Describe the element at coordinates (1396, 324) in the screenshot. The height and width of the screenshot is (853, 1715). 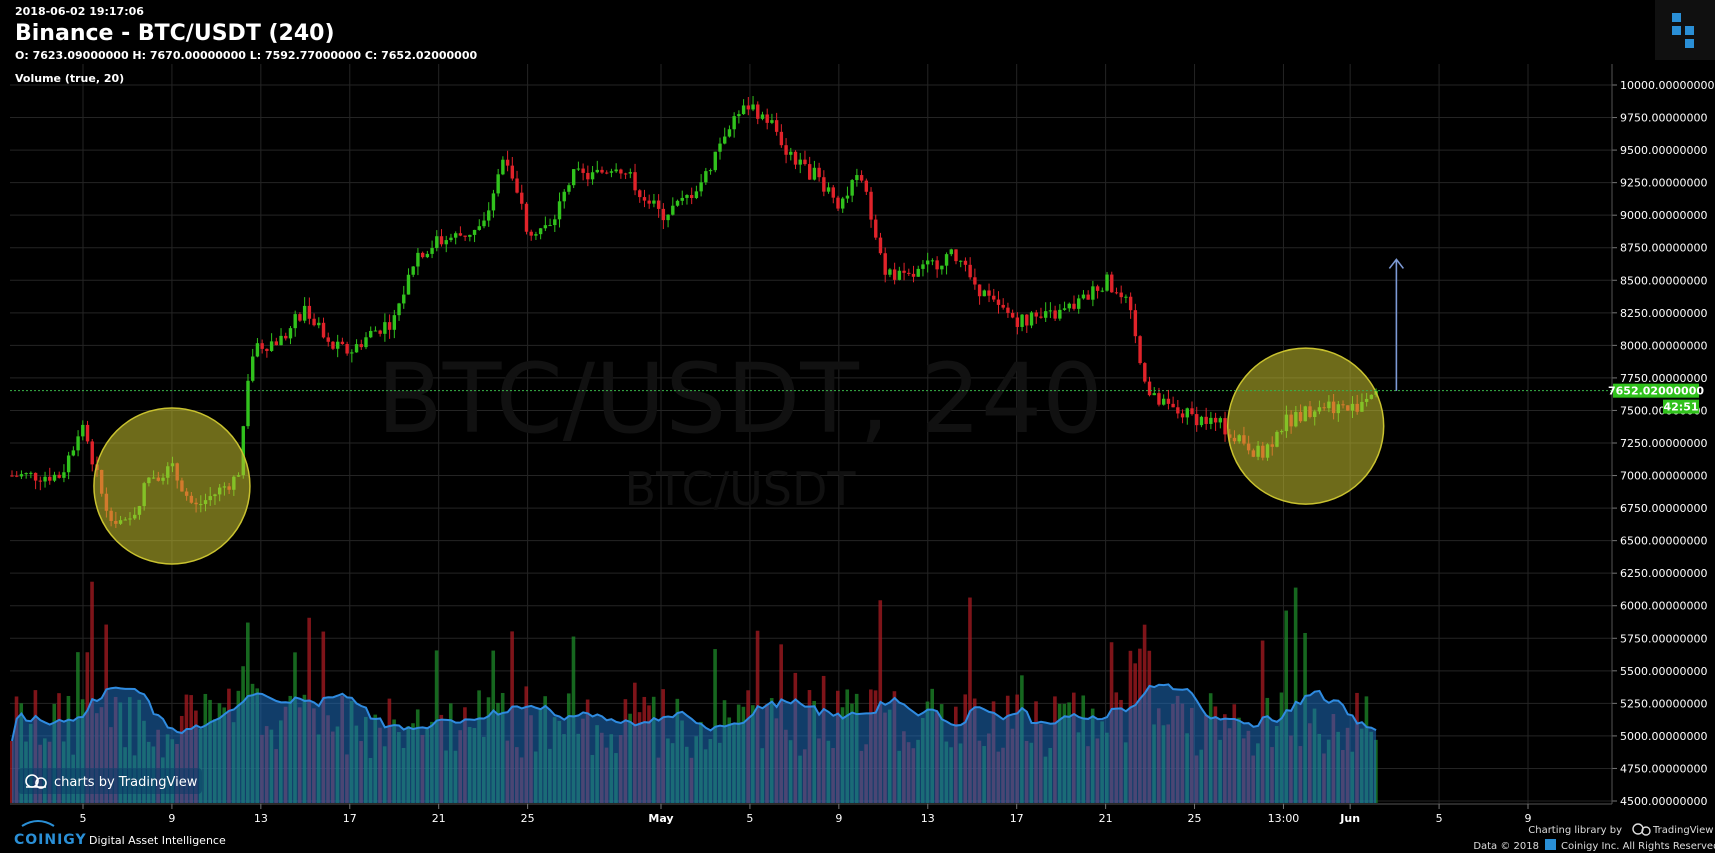
I see `target-arrow` at that location.